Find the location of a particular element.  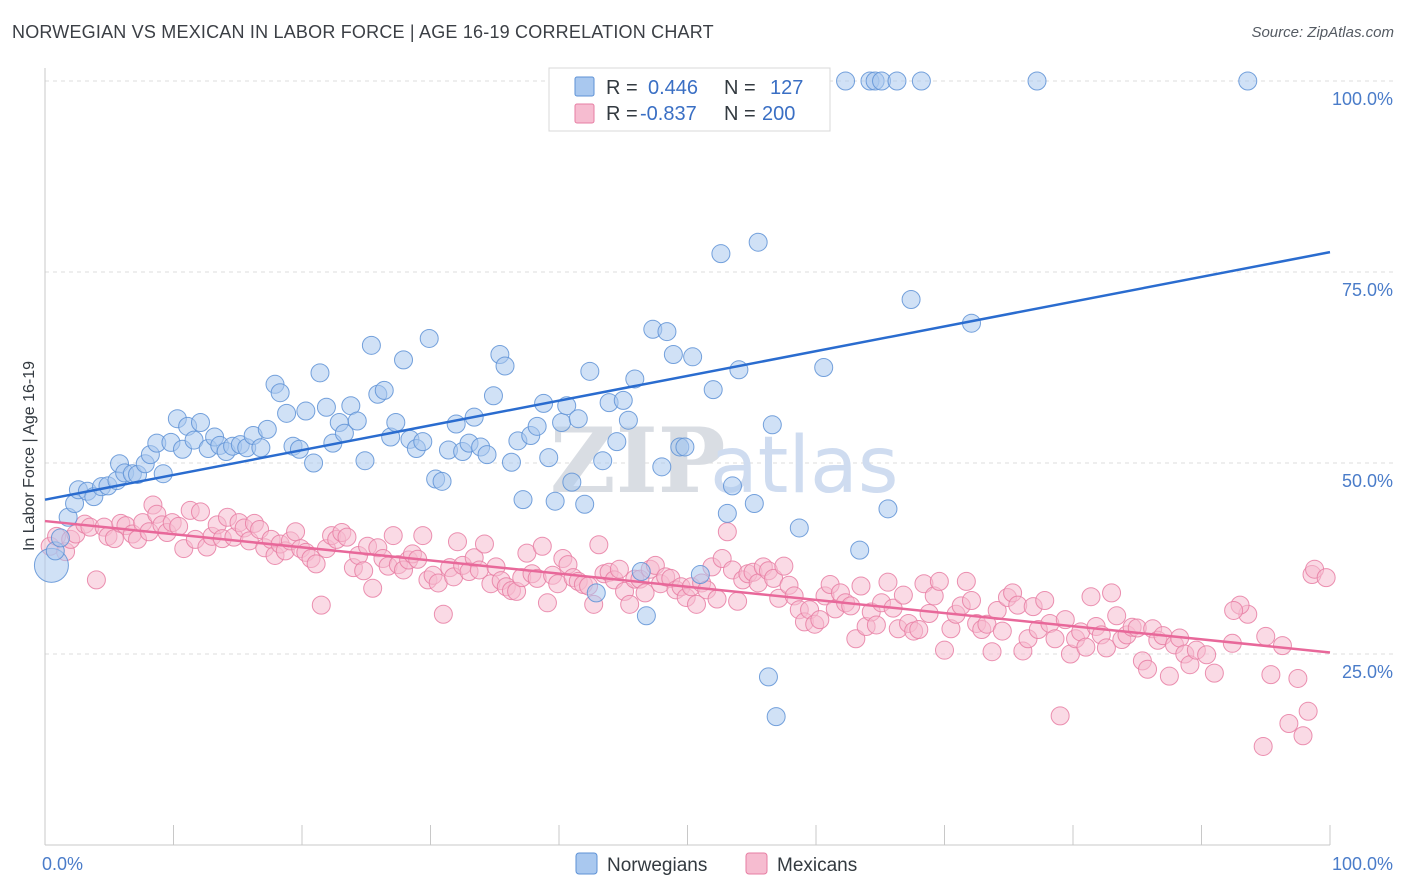

legend-r-label-mexicans: R = is located at coordinates (622, 114).